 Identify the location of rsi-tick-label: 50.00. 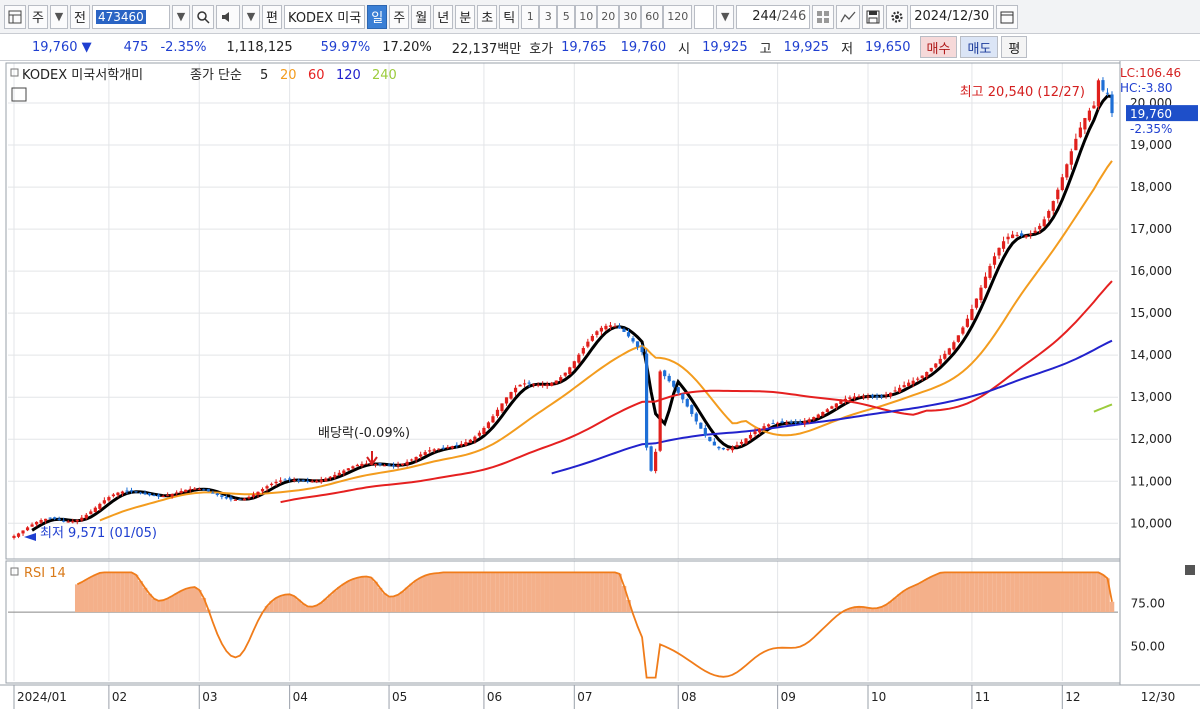
(1148, 647).